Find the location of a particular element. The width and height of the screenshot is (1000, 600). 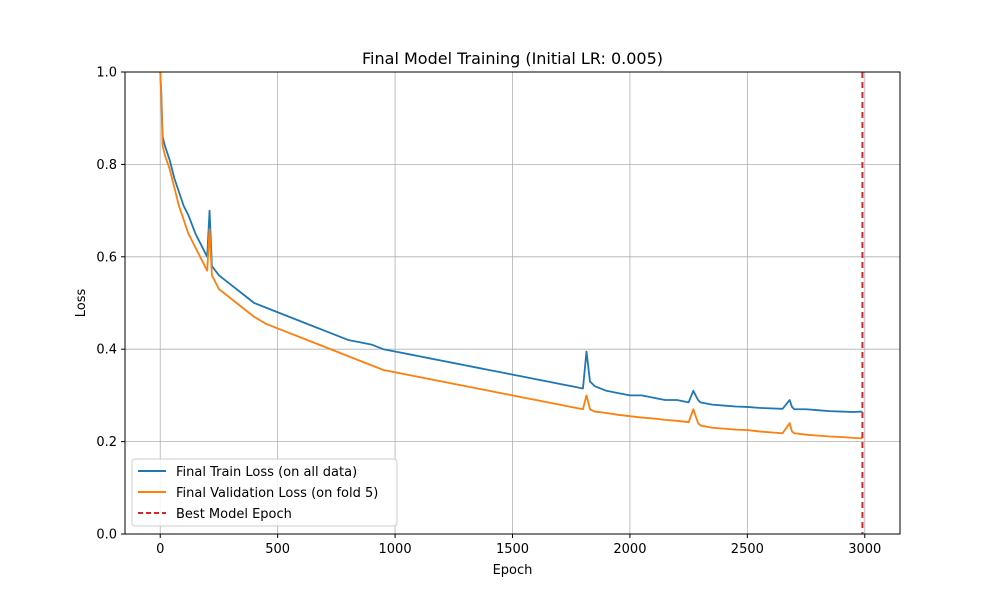

legend-box is located at coordinates (264, 492).